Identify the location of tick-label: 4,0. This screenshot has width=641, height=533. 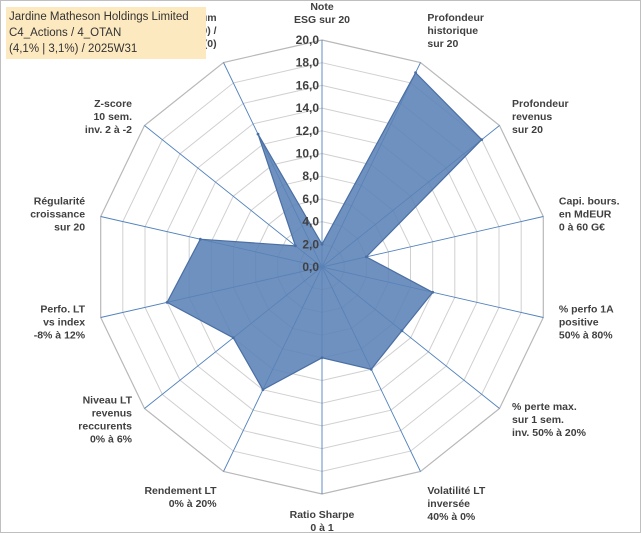
(310, 222).